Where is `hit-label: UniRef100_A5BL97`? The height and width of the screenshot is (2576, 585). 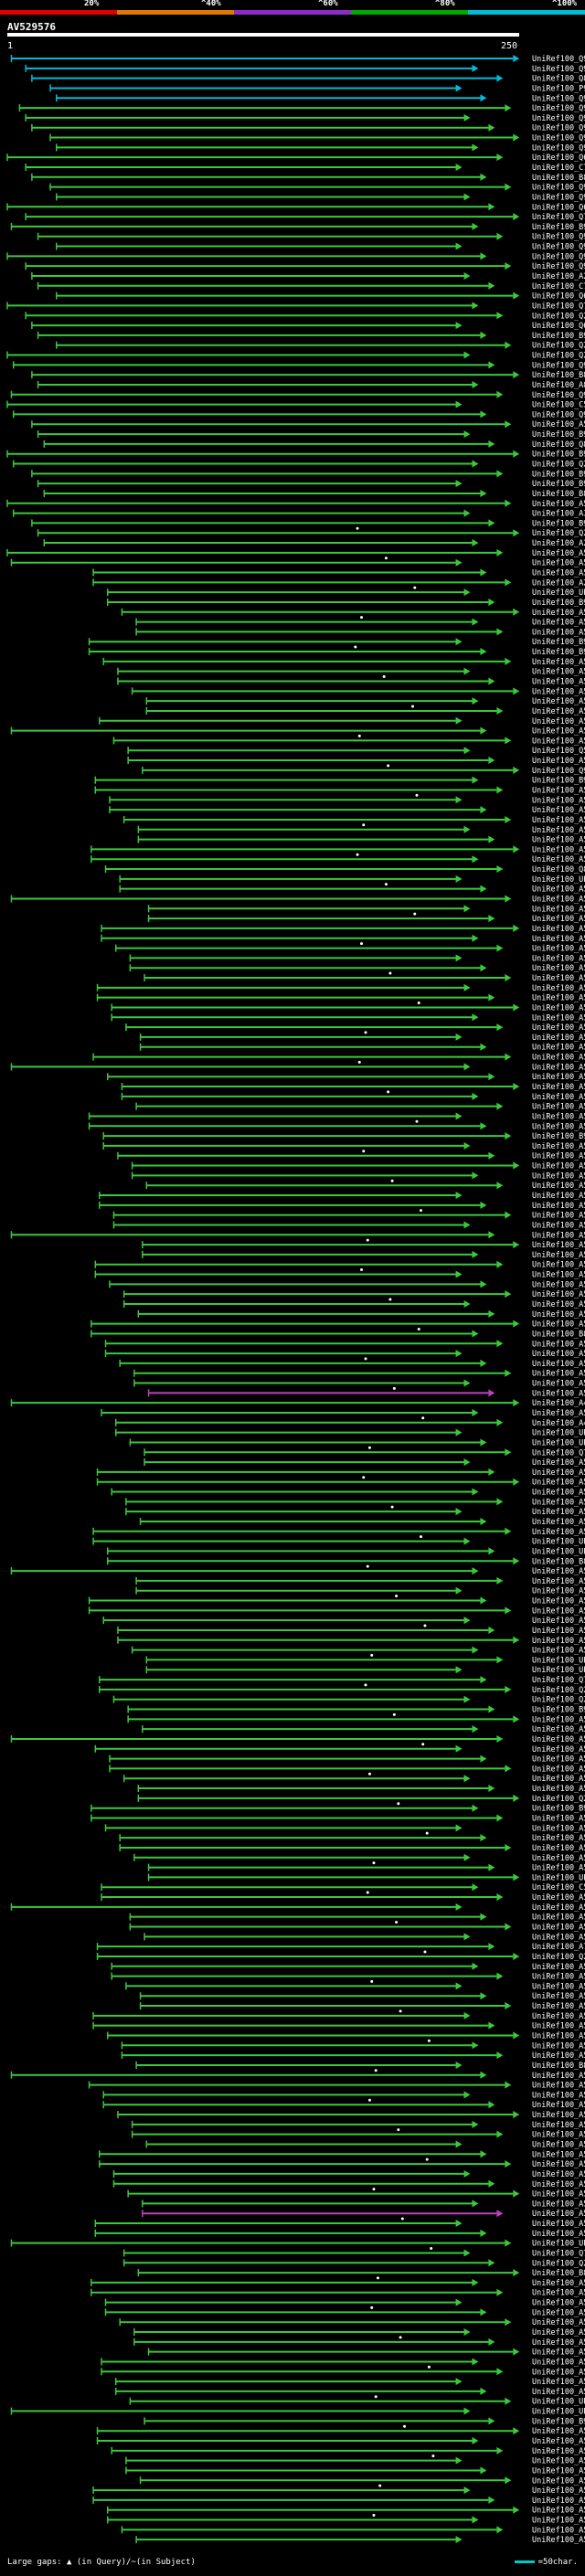
hit-label: UniRef100_A5BL97 is located at coordinates (559, 2125).